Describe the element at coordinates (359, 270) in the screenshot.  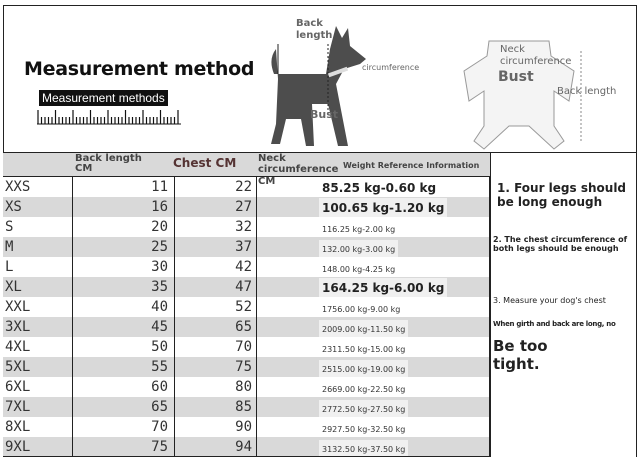
I see `weight-value: 148.00 kg-4.25 kg` at that location.